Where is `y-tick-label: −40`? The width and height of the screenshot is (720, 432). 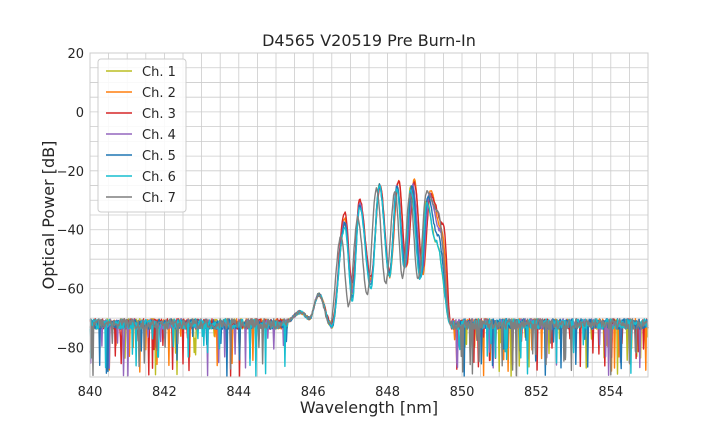 y-tick-label: −40 is located at coordinates (70, 231).